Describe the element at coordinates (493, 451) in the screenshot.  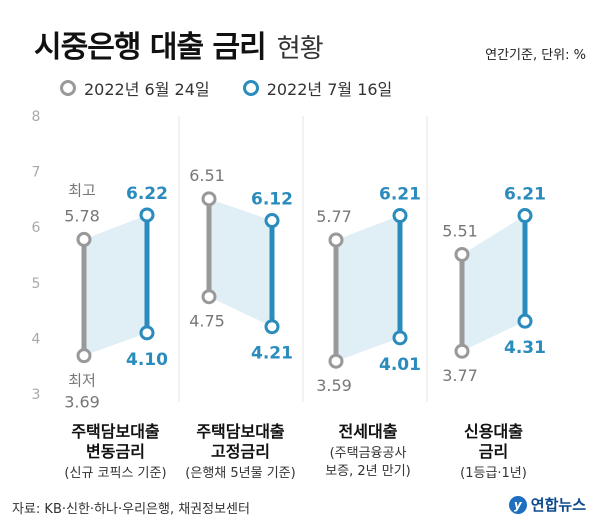
I see `category-title: 금리` at that location.